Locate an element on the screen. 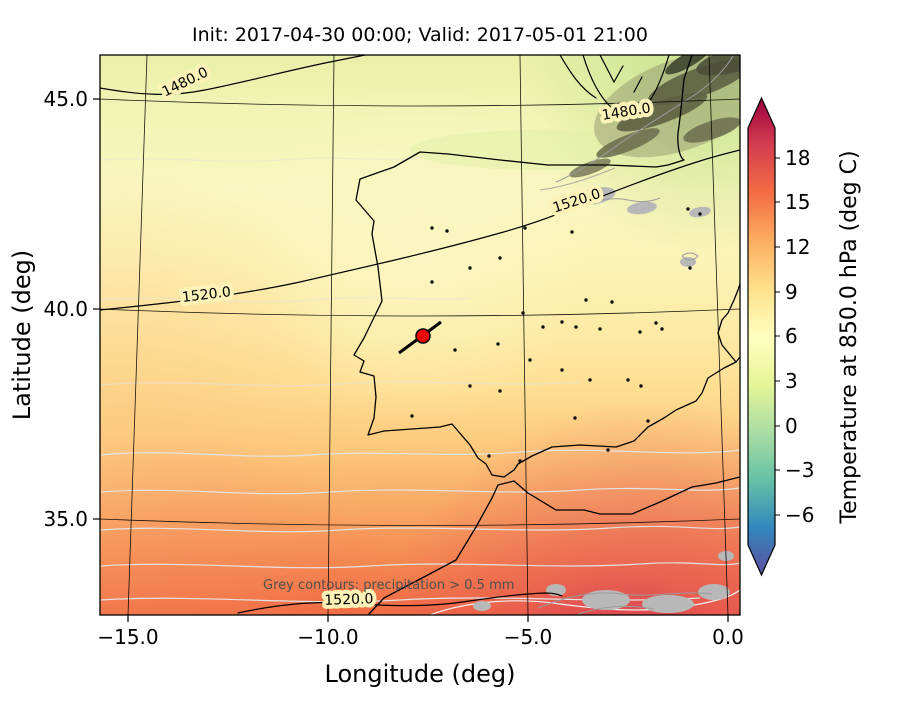  map-specks is located at coordinates (556, 335).